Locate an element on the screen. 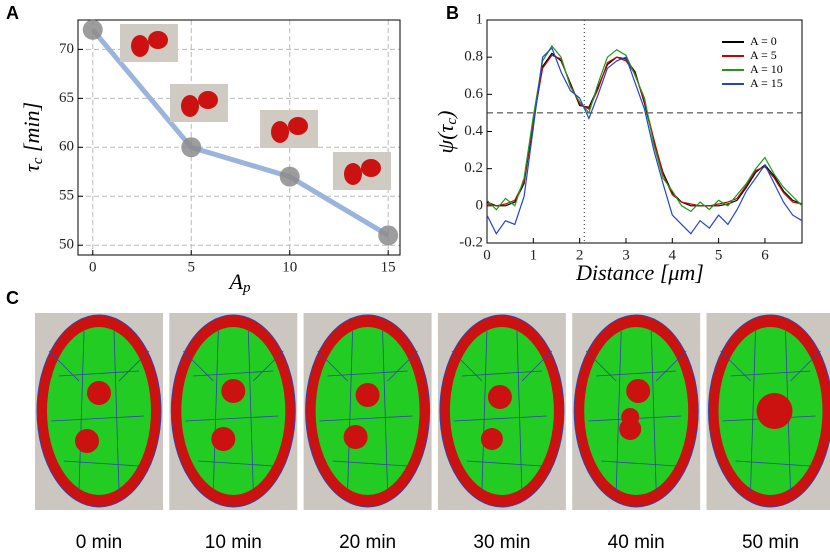 Image resolution: width=830 pixels, height=553 pixels. snapshot-label: 50 min is located at coordinates (770, 542).